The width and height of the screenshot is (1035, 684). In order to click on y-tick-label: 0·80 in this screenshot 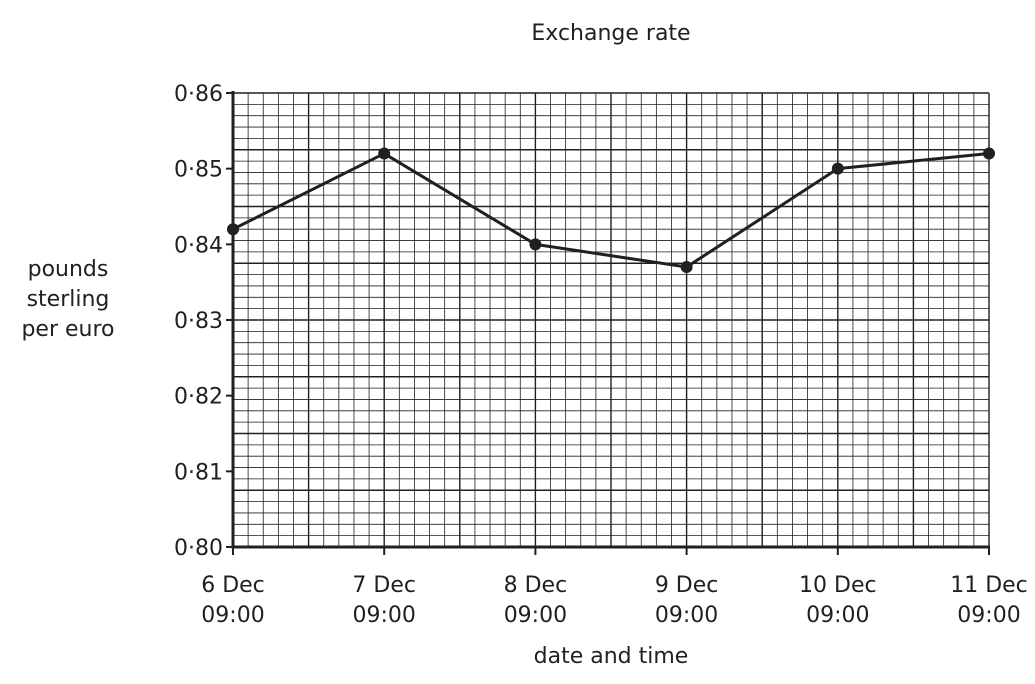, I will do `click(198, 548)`.